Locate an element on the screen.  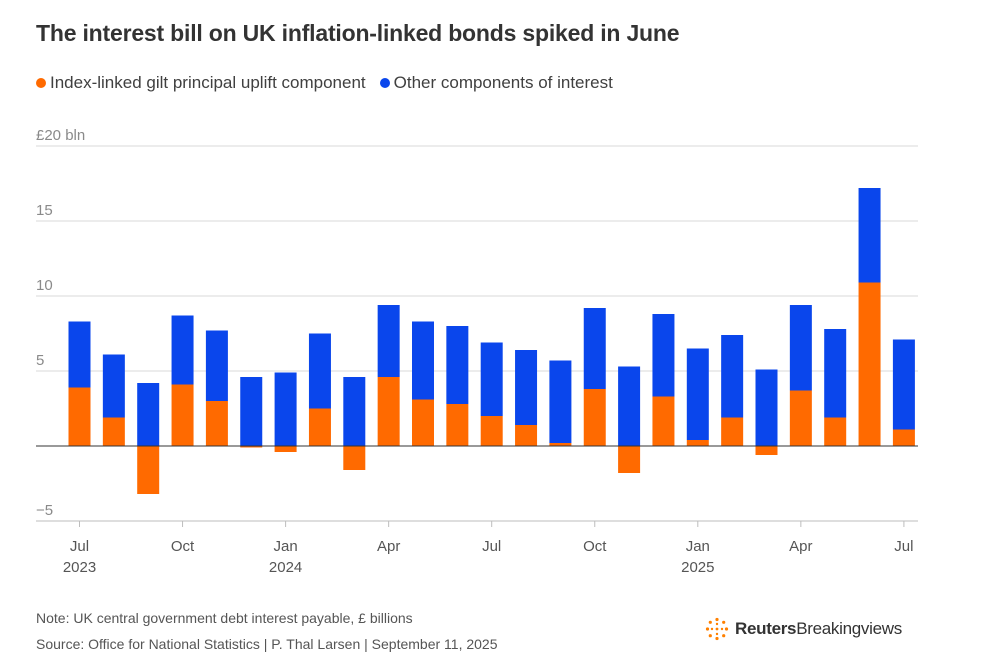
x-tick-year-label: 2024 is located at coordinates (285, 567).